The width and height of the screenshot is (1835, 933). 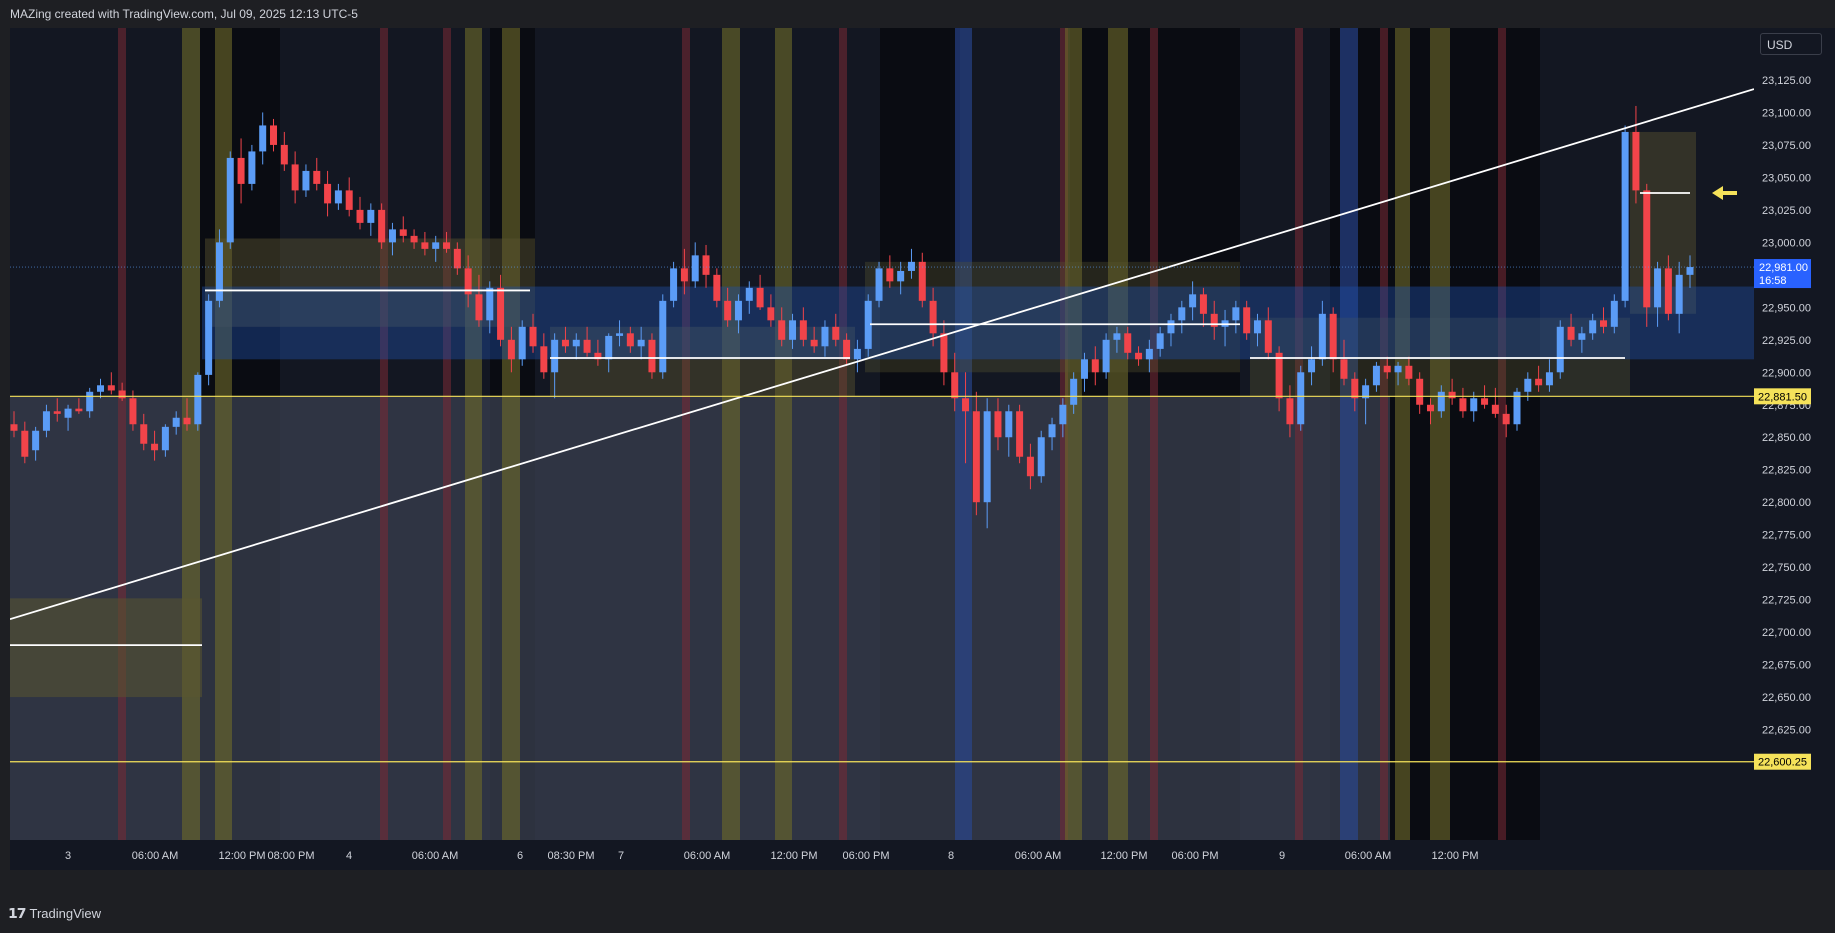 I want to click on time-marker-yellow, so click(x=1073, y=434).